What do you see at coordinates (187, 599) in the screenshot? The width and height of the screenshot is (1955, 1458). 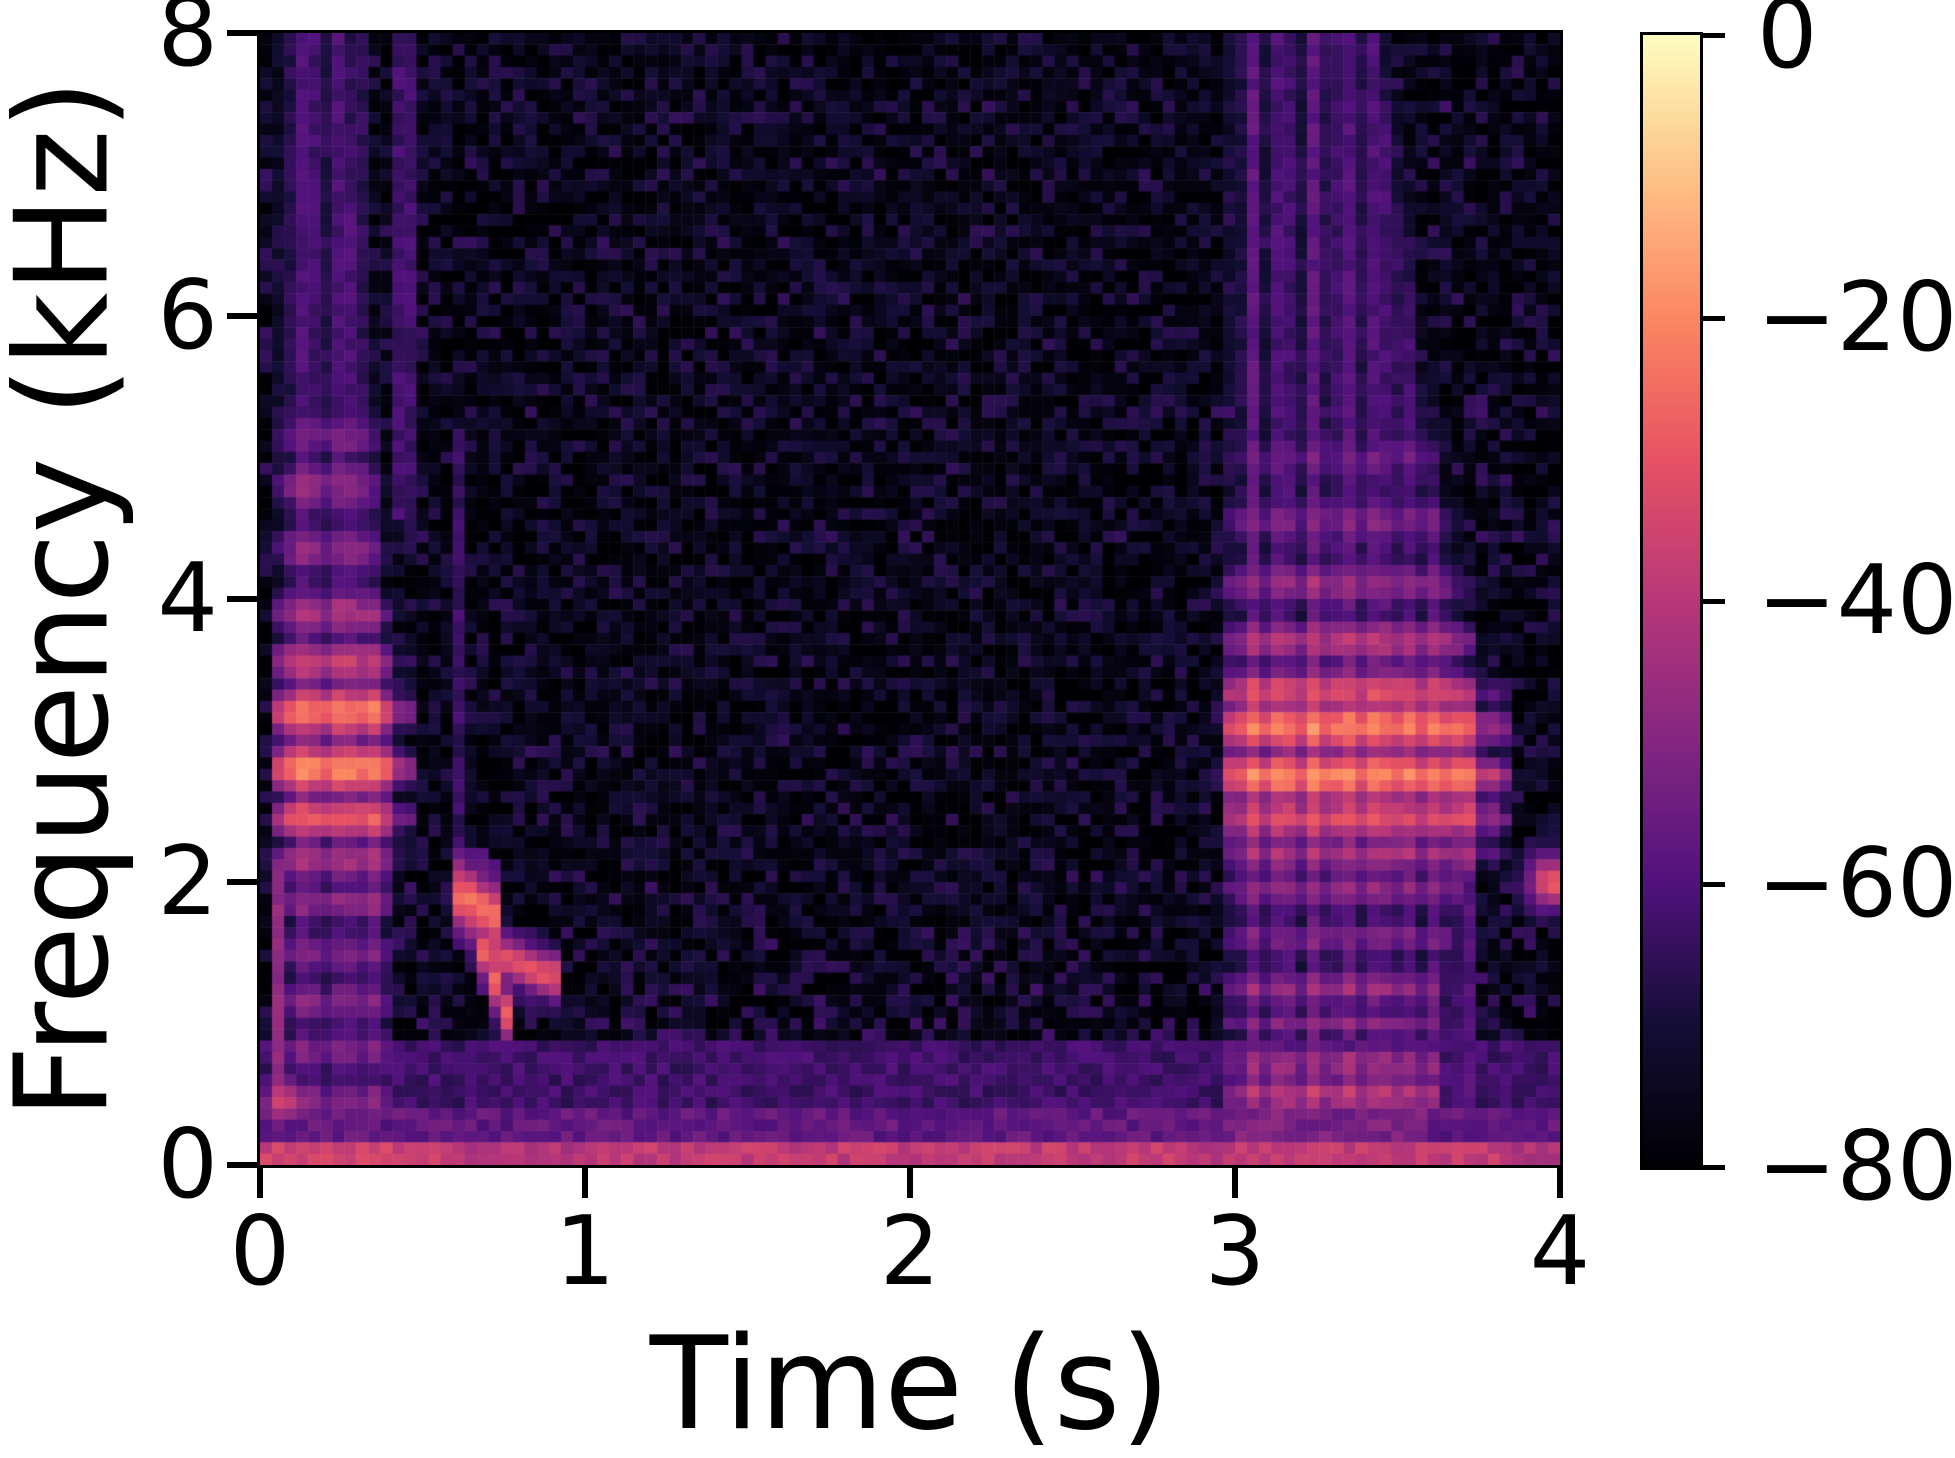 I see `y-tick-label: 4` at bounding box center [187, 599].